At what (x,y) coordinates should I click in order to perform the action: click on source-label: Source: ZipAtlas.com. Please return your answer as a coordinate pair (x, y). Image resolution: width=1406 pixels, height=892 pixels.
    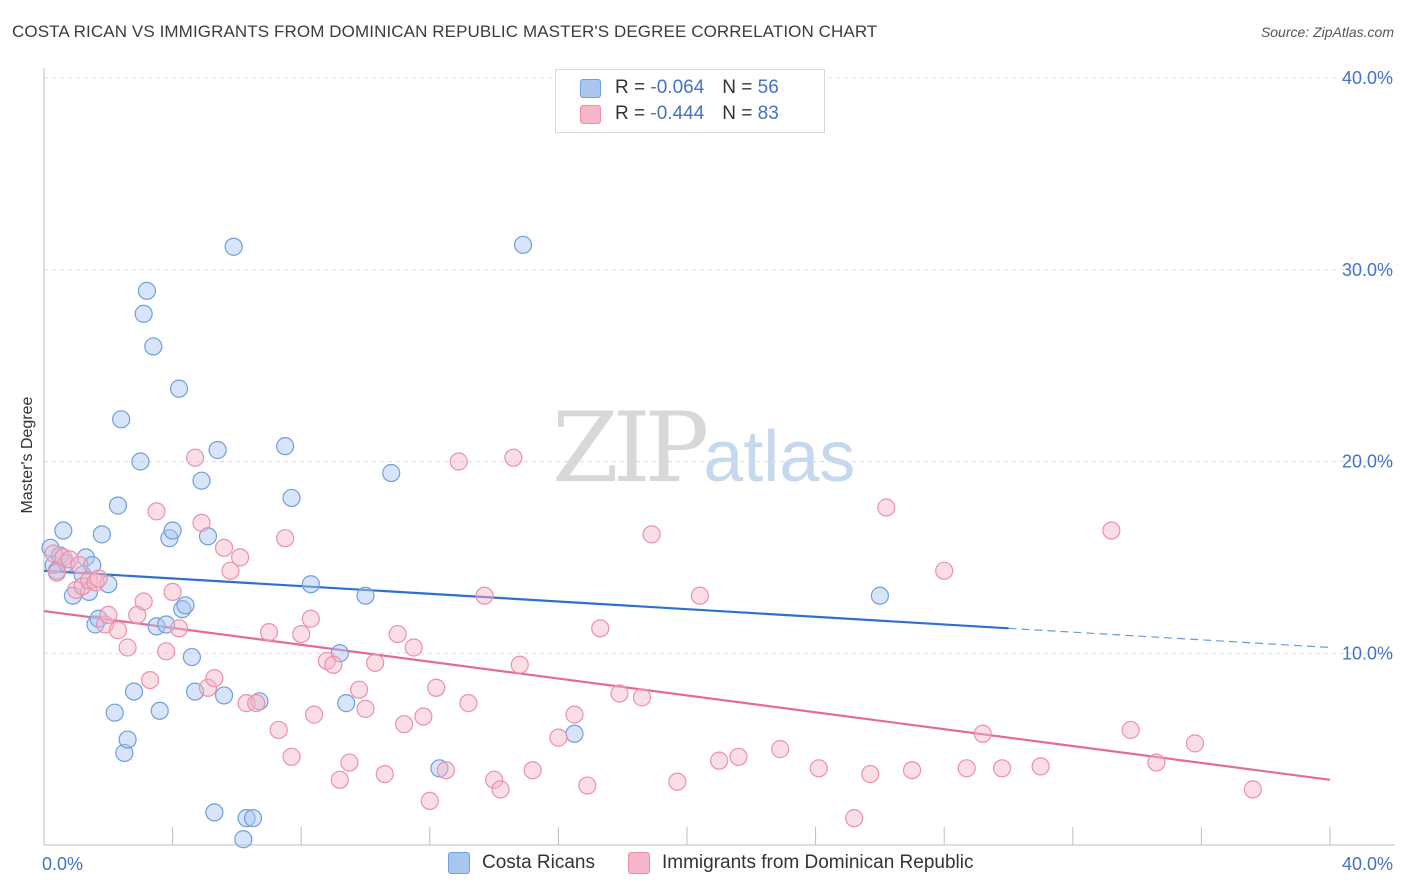
    Looking at the image, I should click on (1327, 32).